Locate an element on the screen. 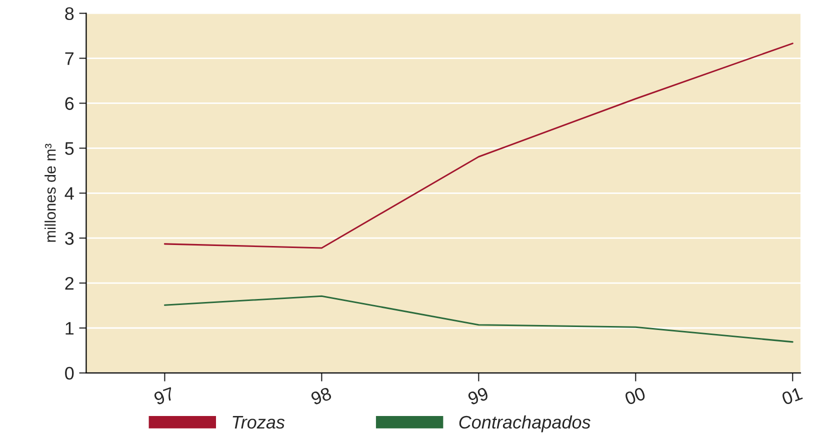 The image size is (821, 444). x-tick-label: 00 is located at coordinates (635, 396).